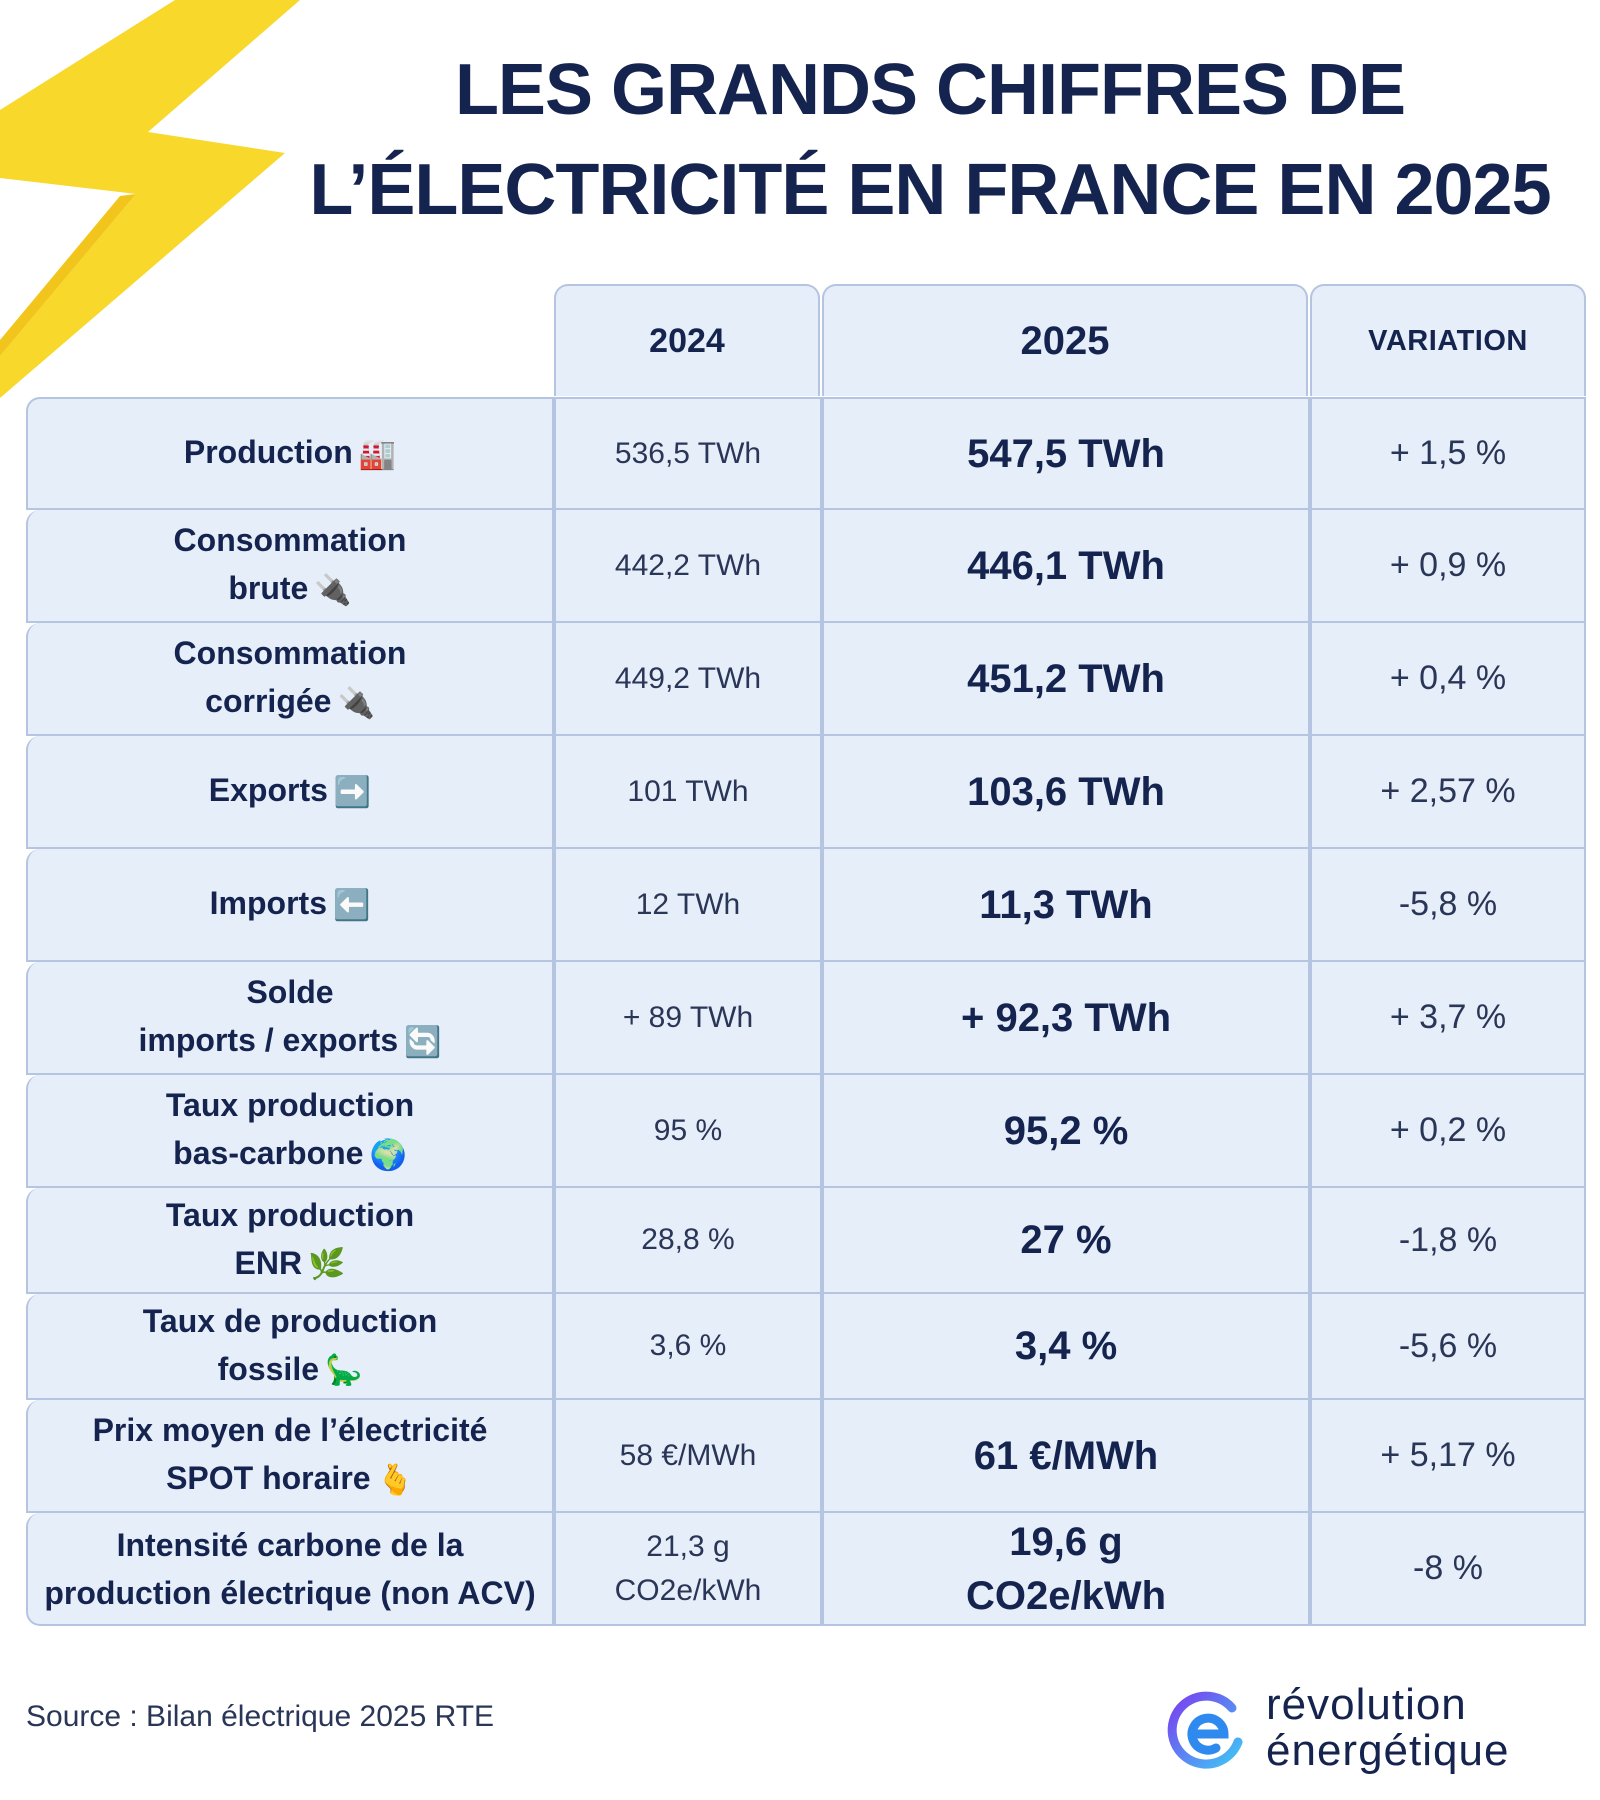  What do you see at coordinates (1066, 1241) in the screenshot?
I see `value-2025: 27 %` at bounding box center [1066, 1241].